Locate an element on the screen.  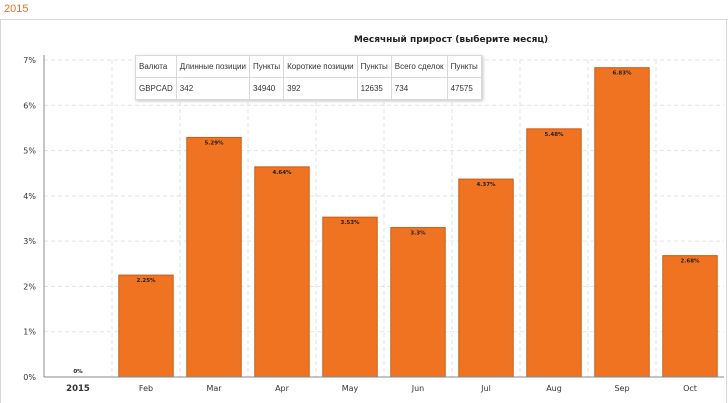
x-tick-label: Sep is located at coordinates (621, 388).